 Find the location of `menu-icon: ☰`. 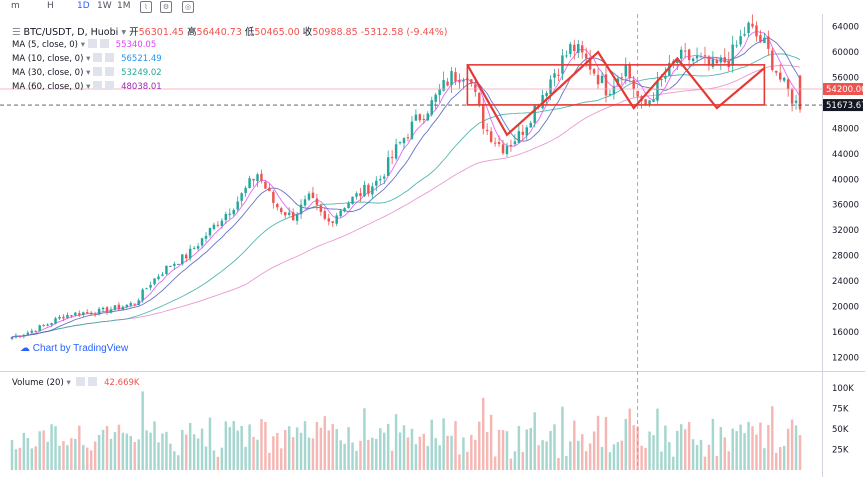

menu-icon: ☰ is located at coordinates (18, 32).